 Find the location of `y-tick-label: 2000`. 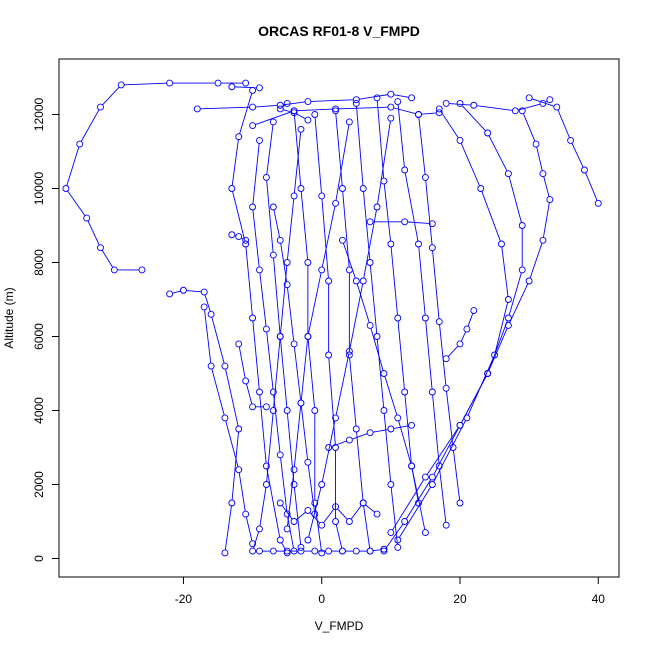

y-tick-label: 2000 is located at coordinates (39, 484).